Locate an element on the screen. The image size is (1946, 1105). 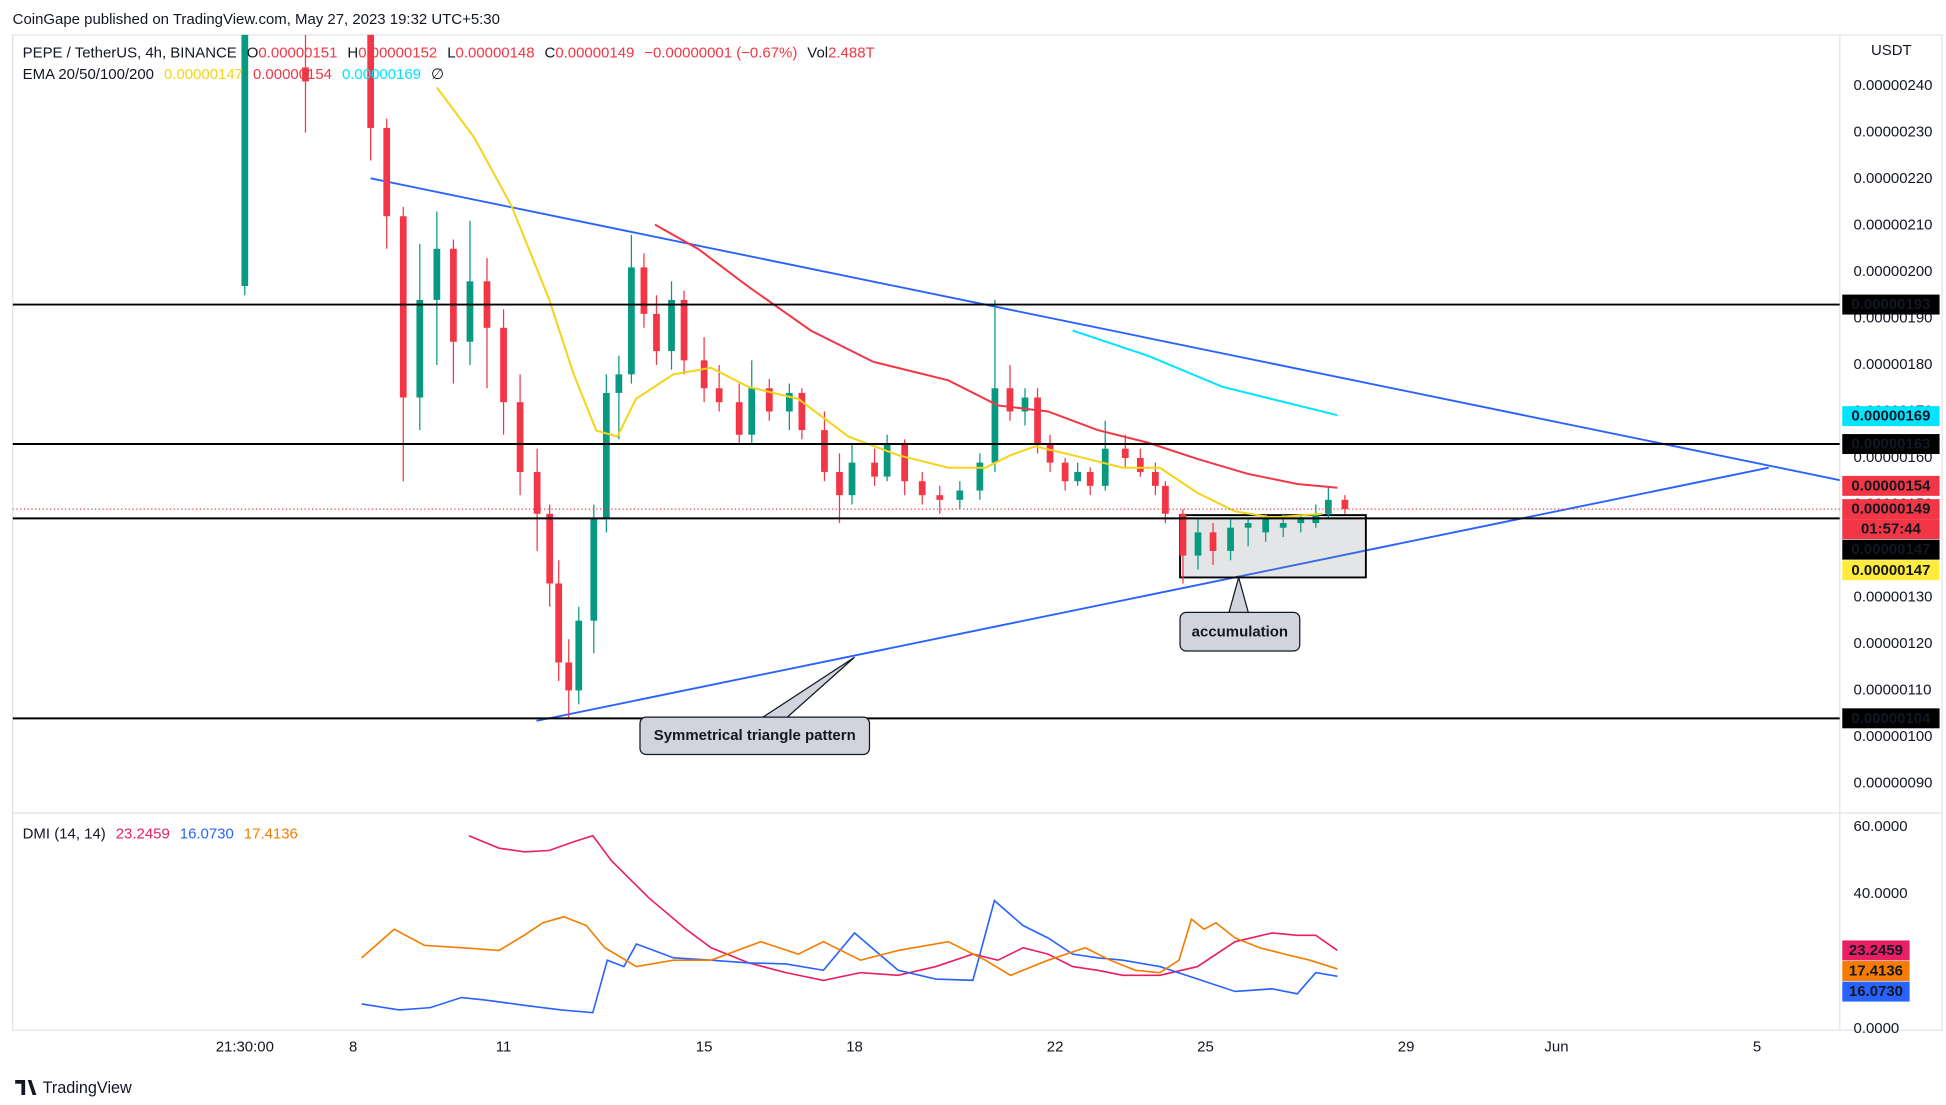
y-tick-label: 40.0000 is located at coordinates (1881, 893).